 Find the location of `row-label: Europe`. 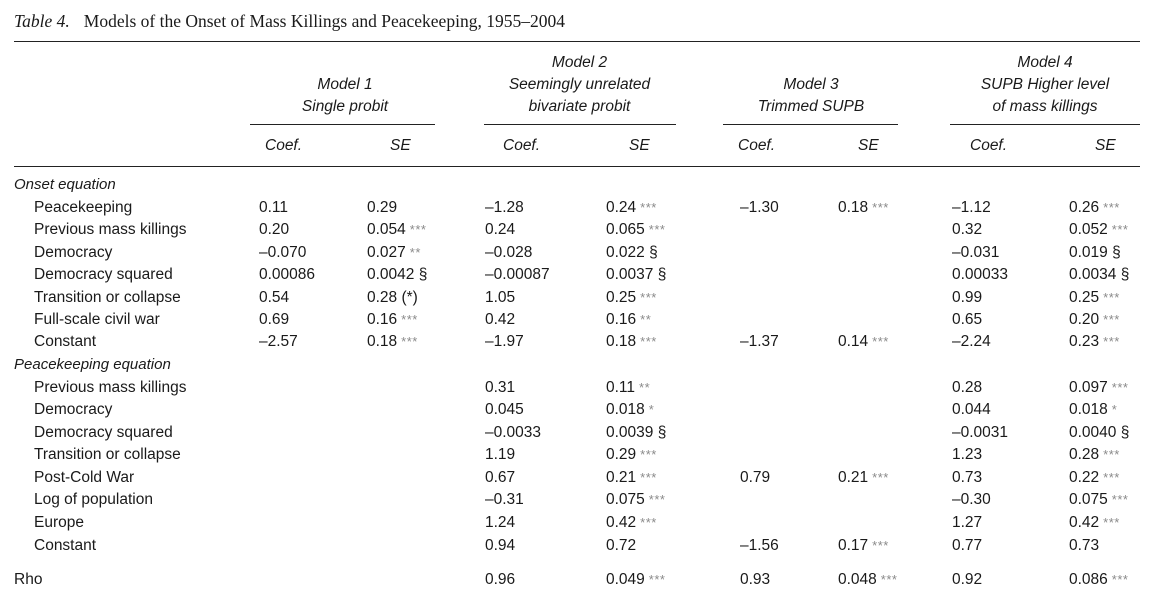

row-label: Europe is located at coordinates (59, 522).